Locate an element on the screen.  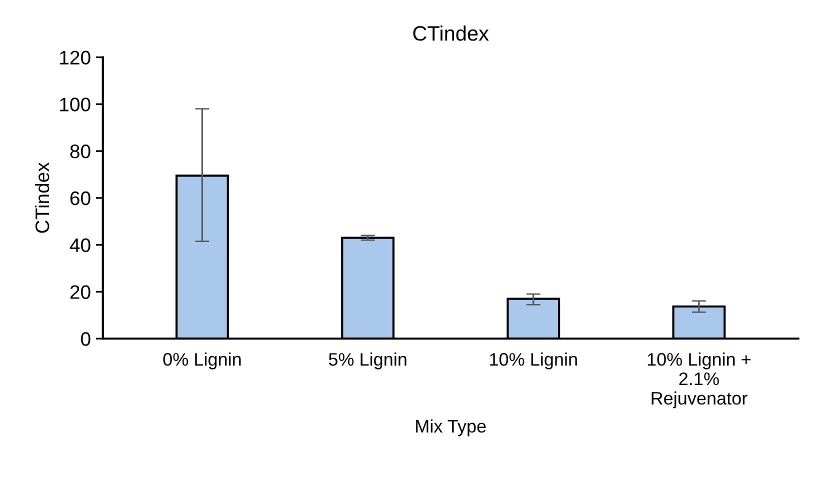
x-tick-label: 5% Lignin is located at coordinates (367, 361).